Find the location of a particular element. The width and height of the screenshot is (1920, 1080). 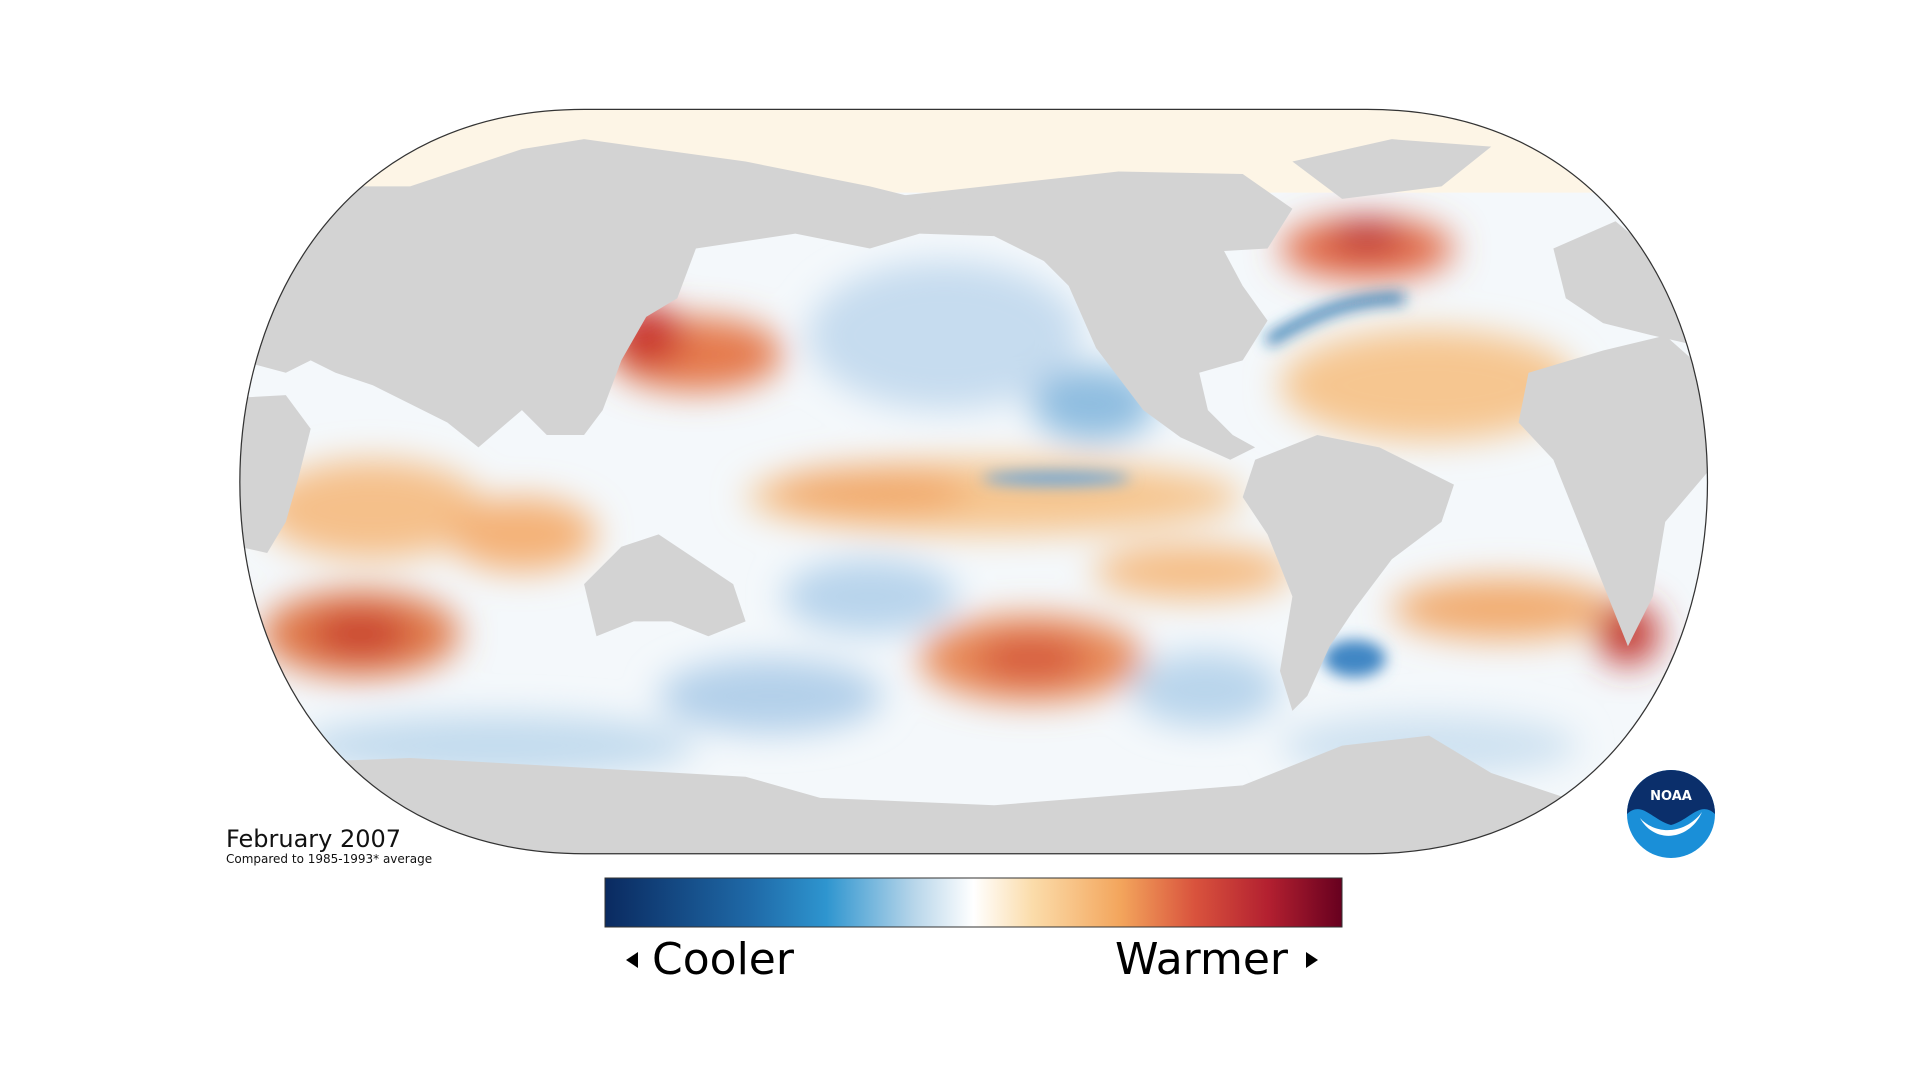

cooler-label: Cooler is located at coordinates (723, 959).